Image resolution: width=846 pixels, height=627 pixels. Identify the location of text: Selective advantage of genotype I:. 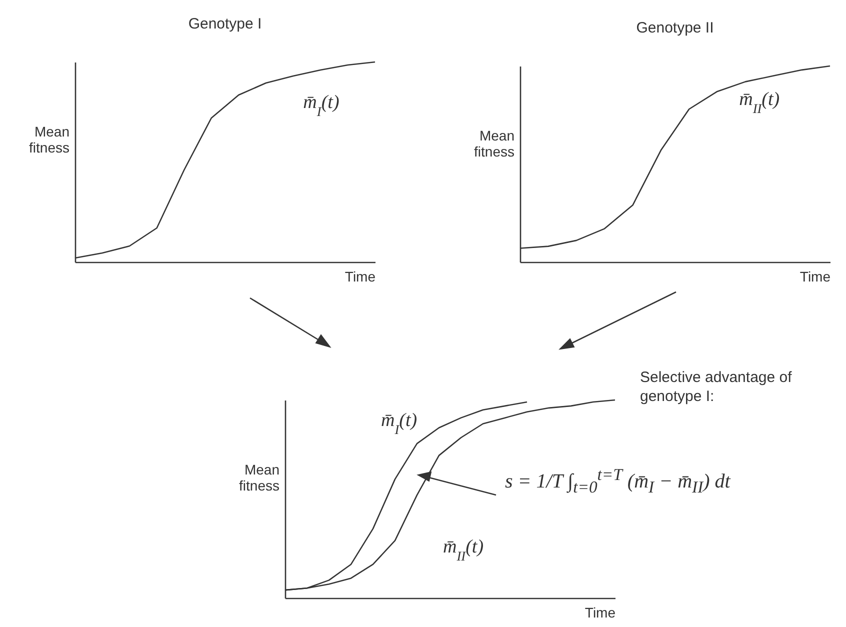
(716, 387).